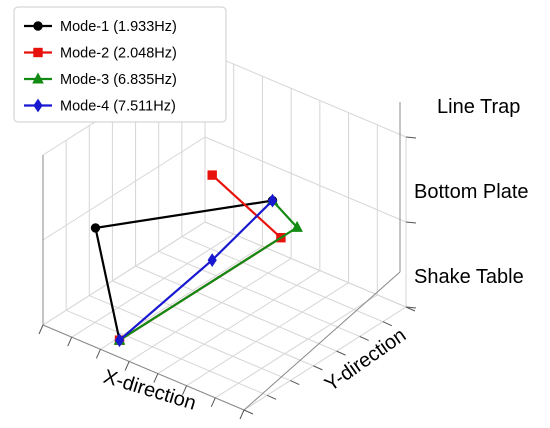 Image resolution: width=550 pixels, height=428 pixels. I want to click on z-tick-label-shake-table: Shake Table, so click(469, 277).